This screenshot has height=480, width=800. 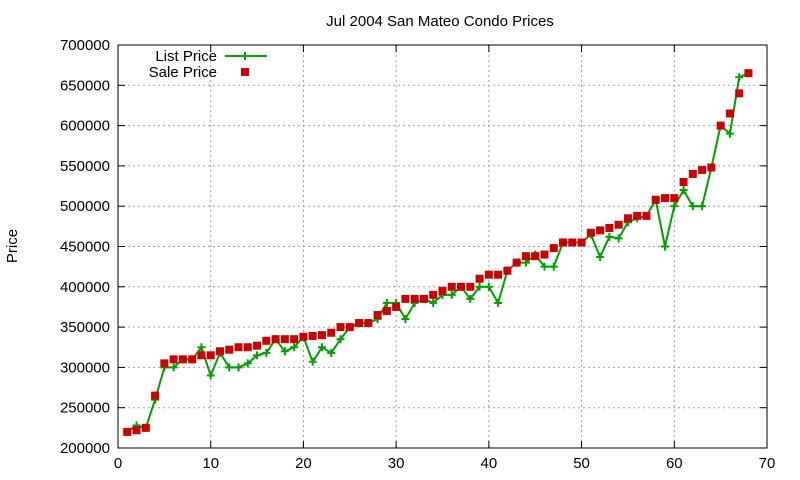 I want to click on y-tick-label: 550000, so click(x=85, y=166).